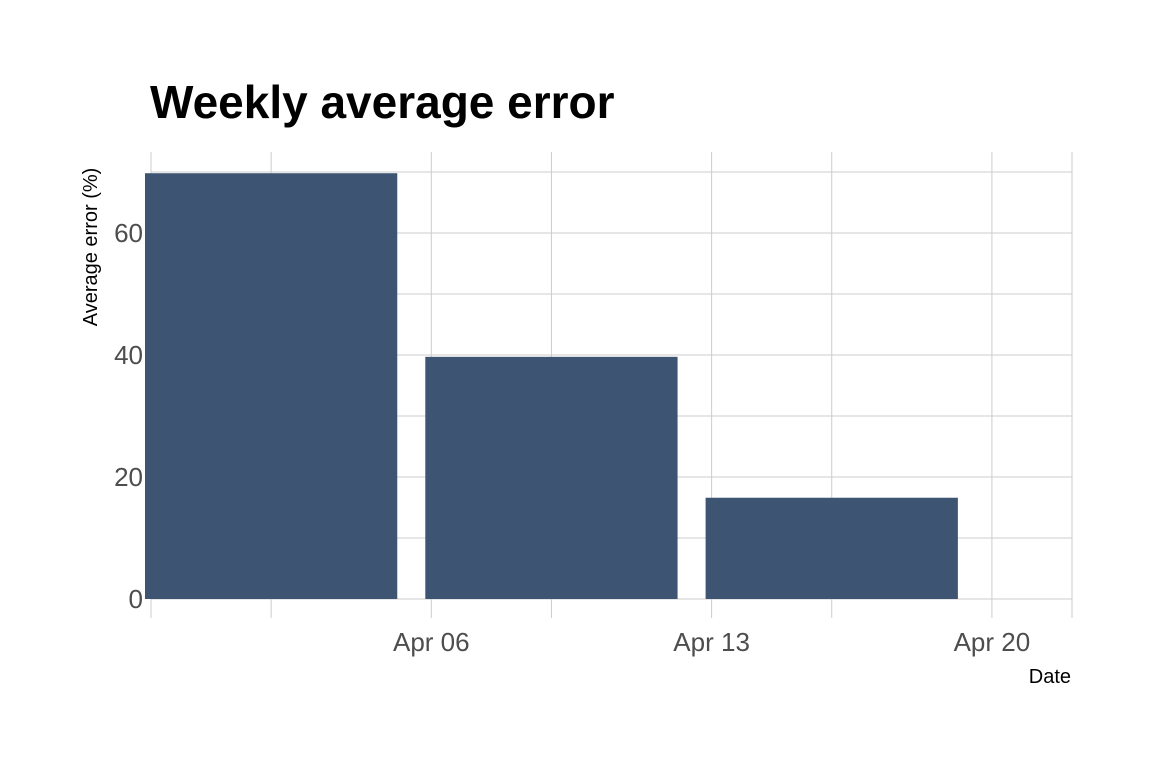 Image resolution: width=1152 pixels, height=768 pixels. I want to click on y-tick-label: 40, so click(128, 355).